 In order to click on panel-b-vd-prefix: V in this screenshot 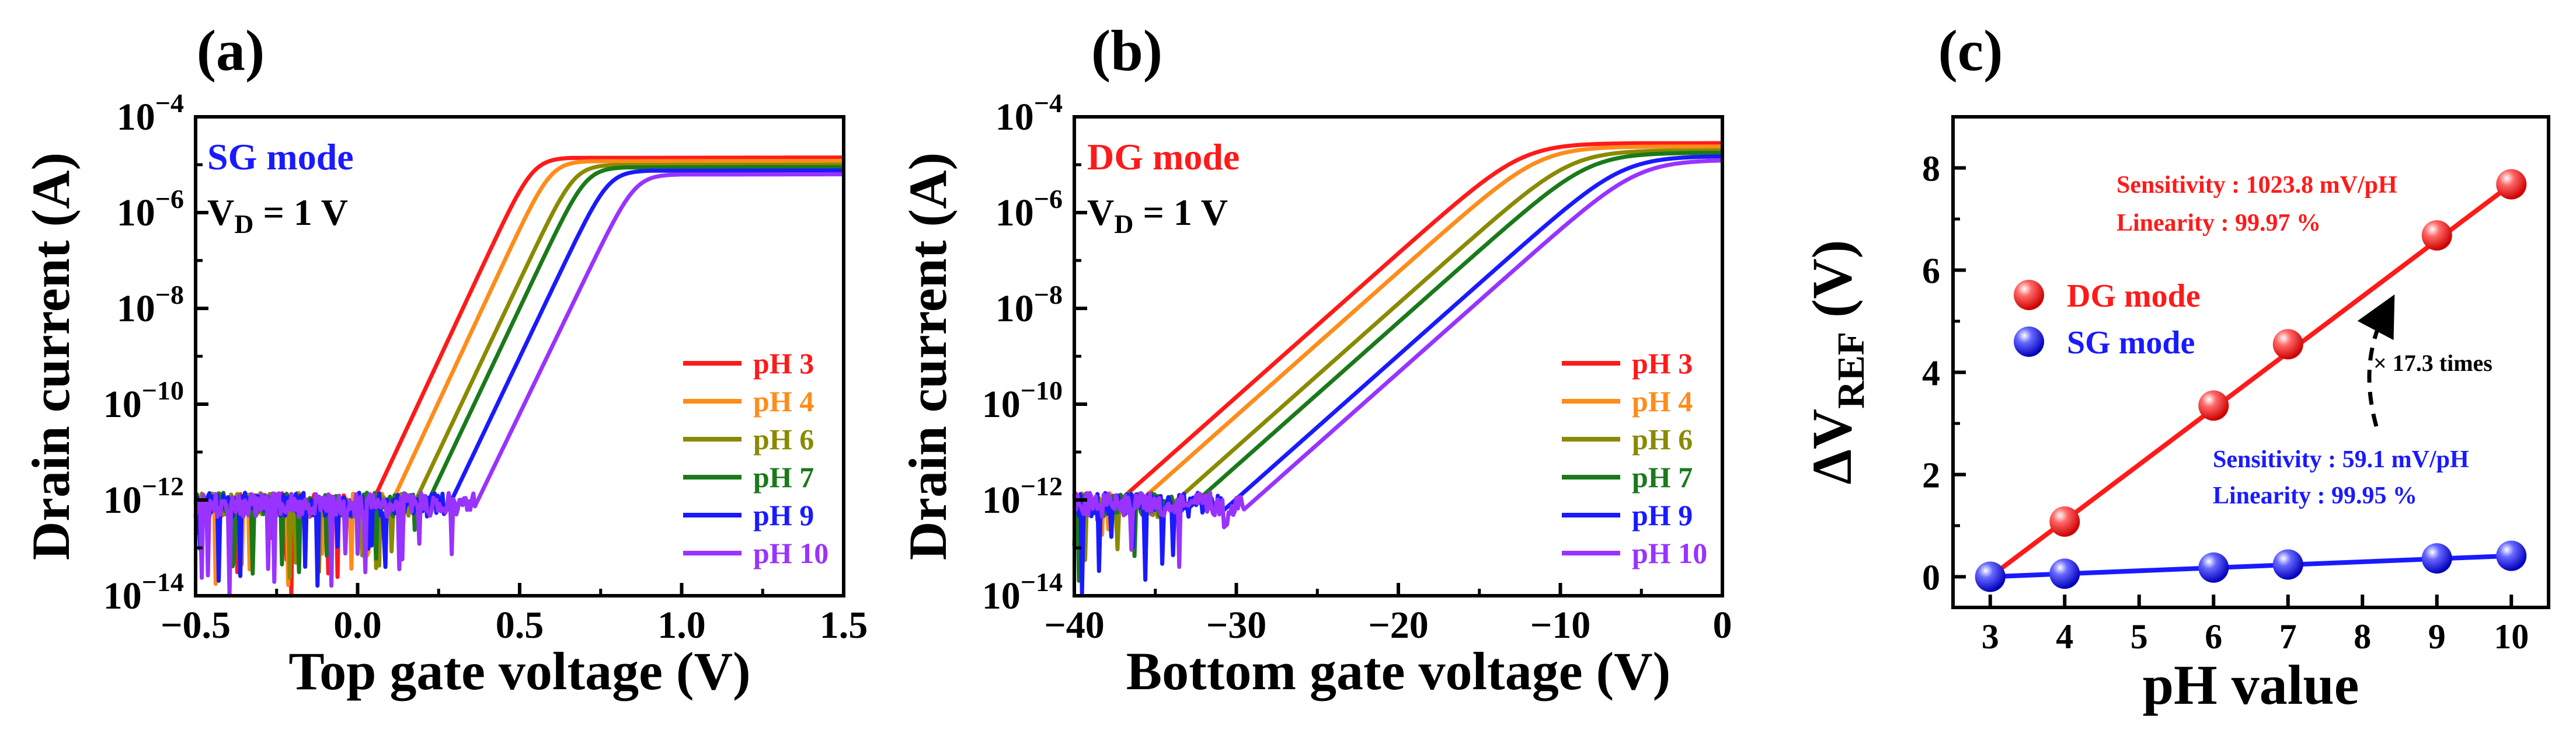, I will do `click(1100, 212)`.